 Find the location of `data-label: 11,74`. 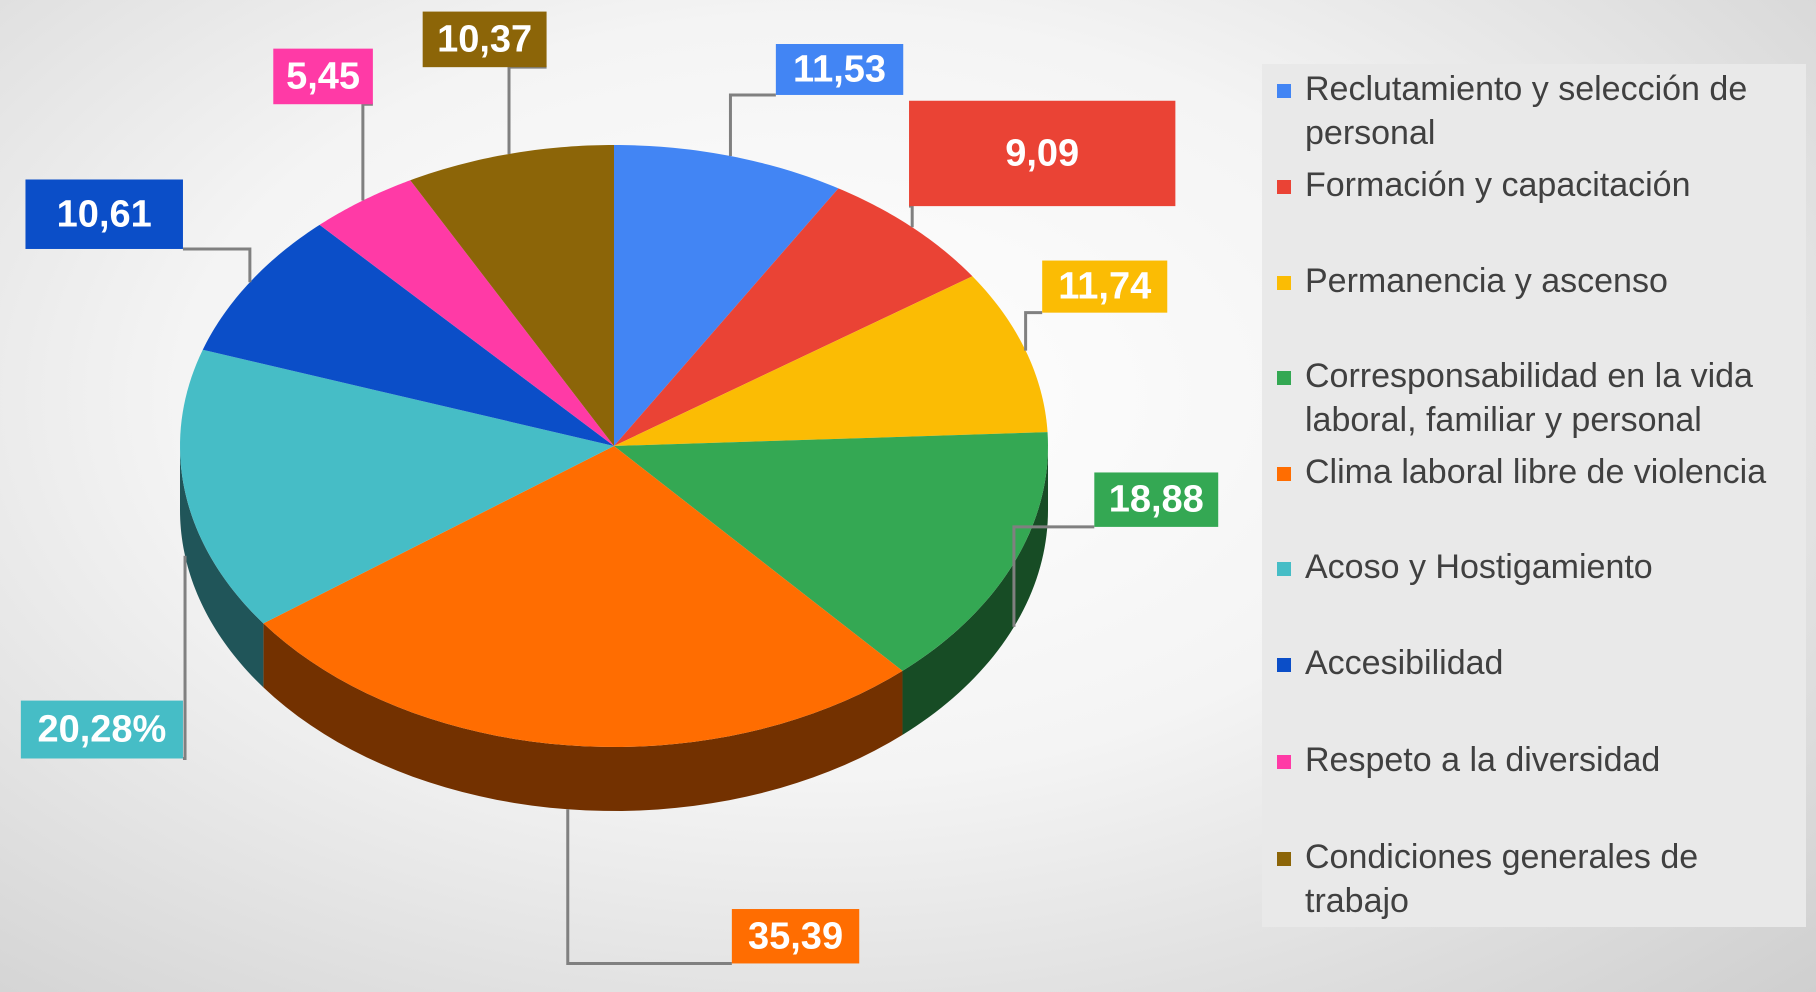

data-label: 11,74 is located at coordinates (1104, 287).